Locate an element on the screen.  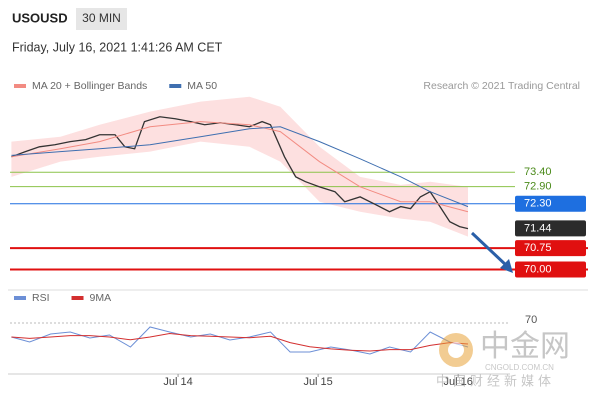
forecast-arrowhead is located at coordinates (506, 266).